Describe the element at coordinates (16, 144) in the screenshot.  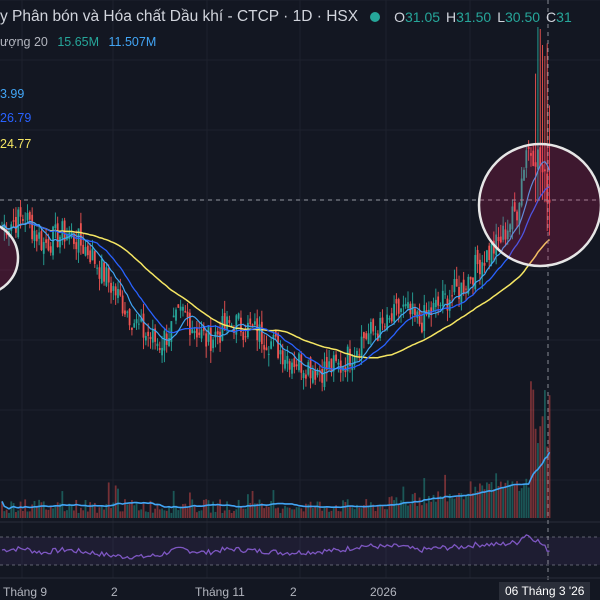
I see `ma-legend-slow: 24.77` at that location.